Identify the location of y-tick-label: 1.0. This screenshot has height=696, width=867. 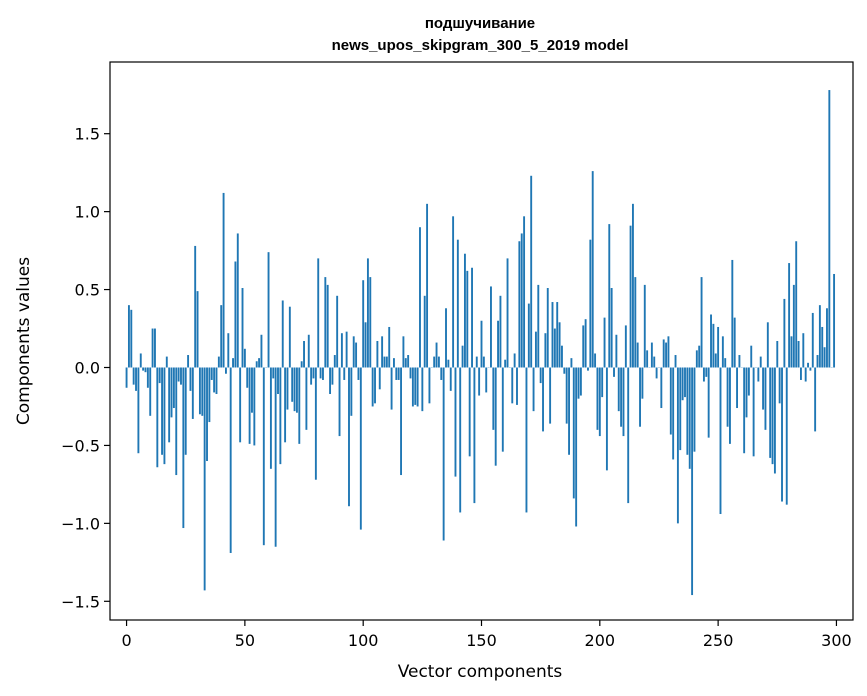
(87, 212).